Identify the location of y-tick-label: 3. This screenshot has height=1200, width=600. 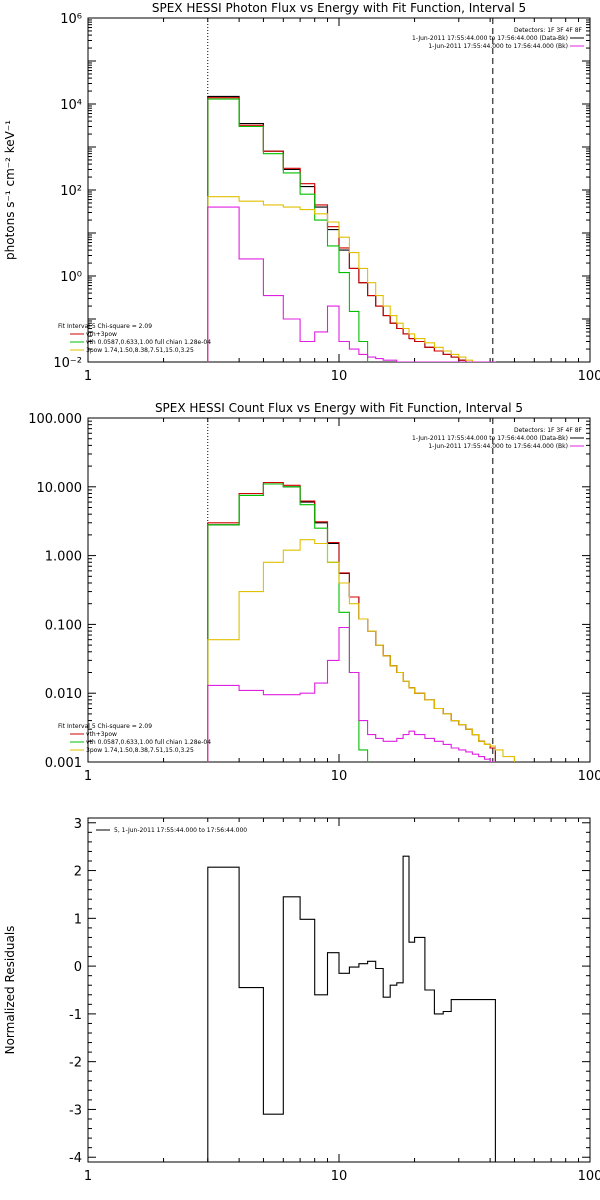
(78, 824).